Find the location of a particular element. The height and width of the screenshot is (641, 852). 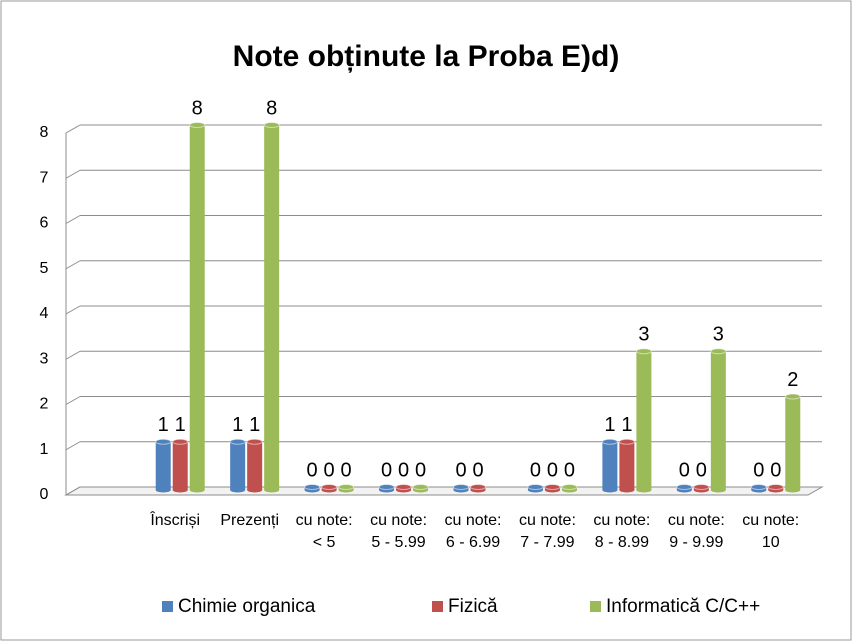

x-tick-label: Înscriși is located at coordinates (174, 519).